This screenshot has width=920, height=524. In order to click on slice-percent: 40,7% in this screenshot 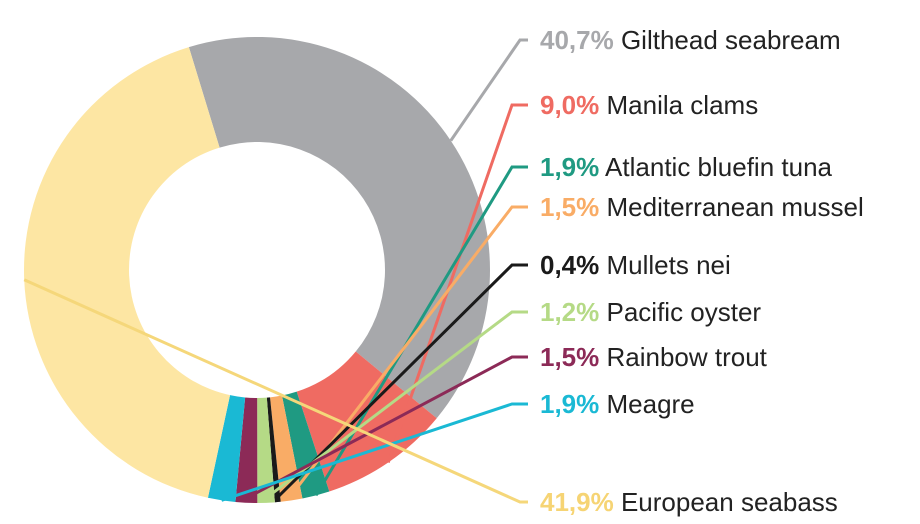, I will do `click(577, 40)`.